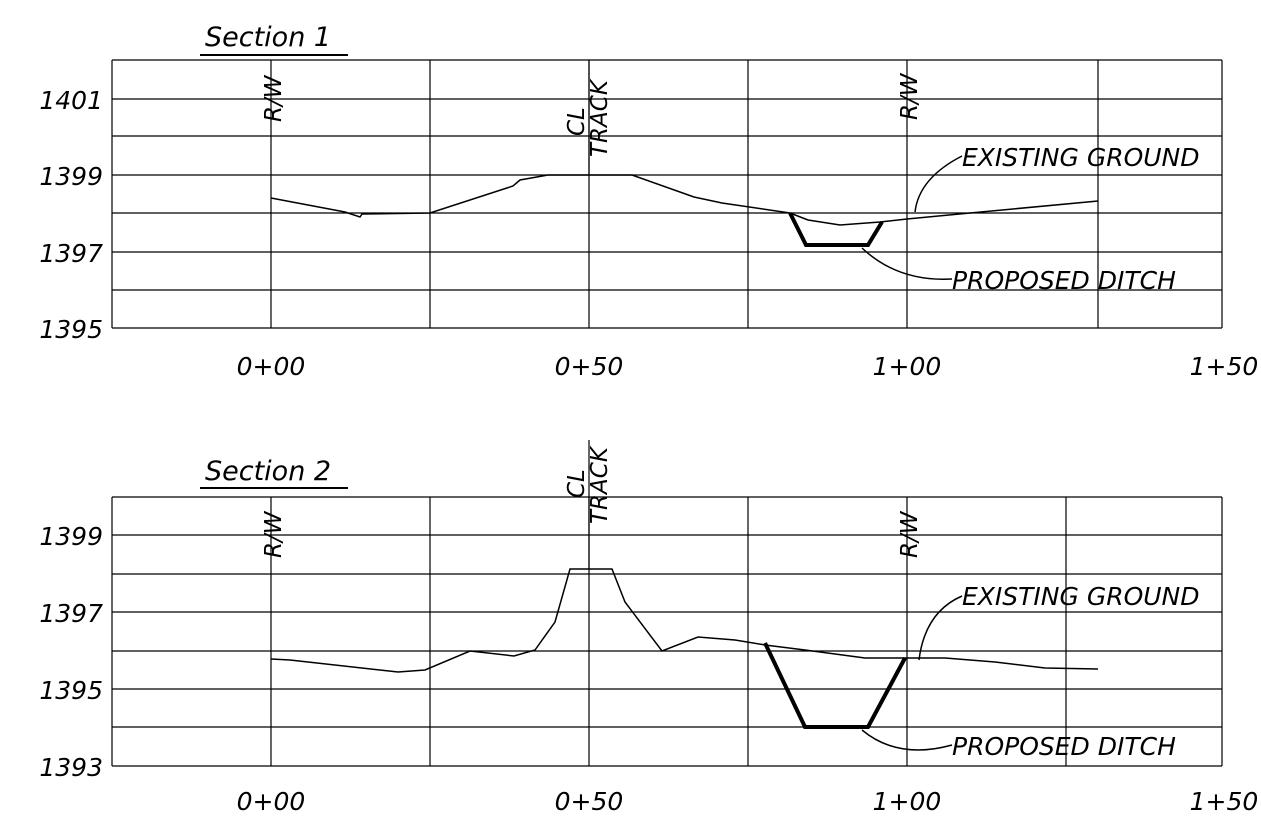 The image size is (1261, 818). I want to click on section-2-proposed-ditch, so click(835, 685).